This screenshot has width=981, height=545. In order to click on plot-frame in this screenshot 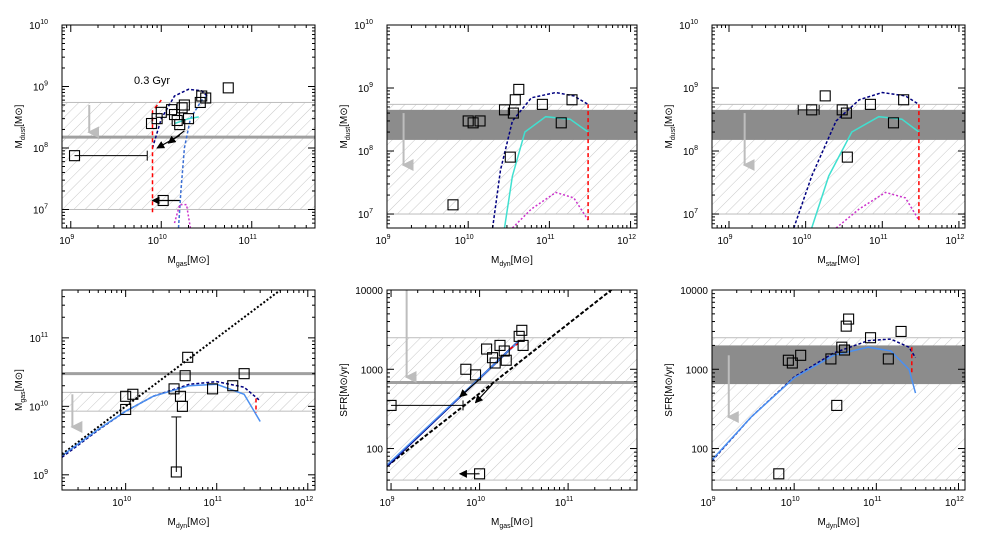, I will do `click(512, 126)`.